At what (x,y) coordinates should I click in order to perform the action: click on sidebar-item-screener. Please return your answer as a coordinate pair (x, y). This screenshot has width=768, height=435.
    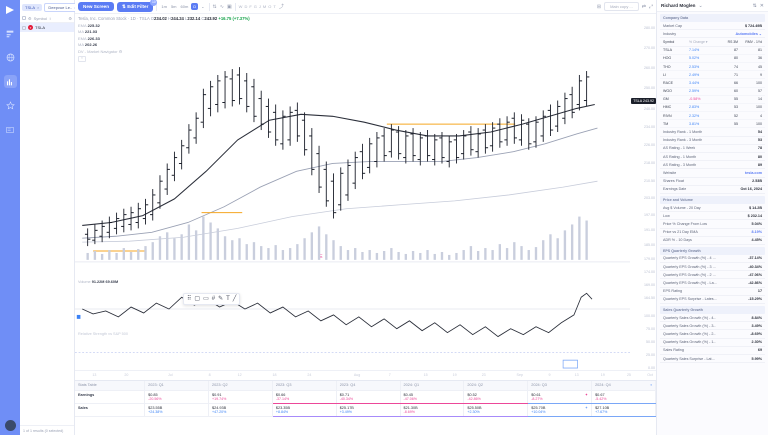
    Looking at the image, I should click on (10, 33).